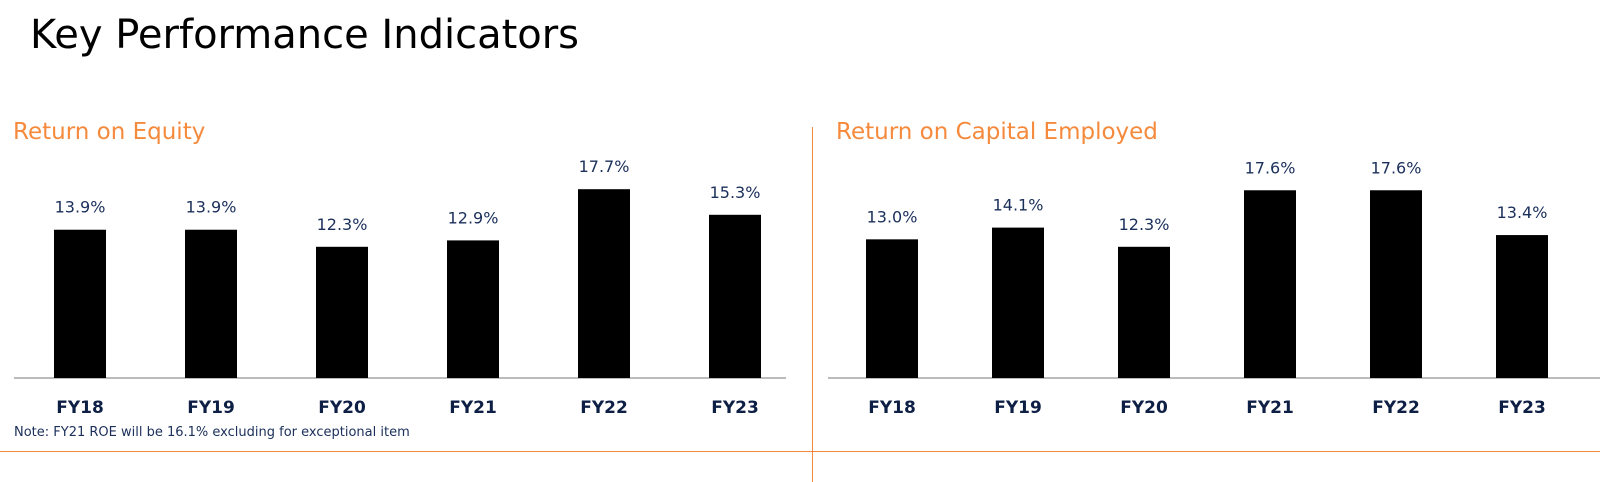 Image resolution: width=1600 pixels, height=482 pixels. Describe the element at coordinates (305, 35) in the screenshot. I see `page-title: Key Performance Indicators` at that location.